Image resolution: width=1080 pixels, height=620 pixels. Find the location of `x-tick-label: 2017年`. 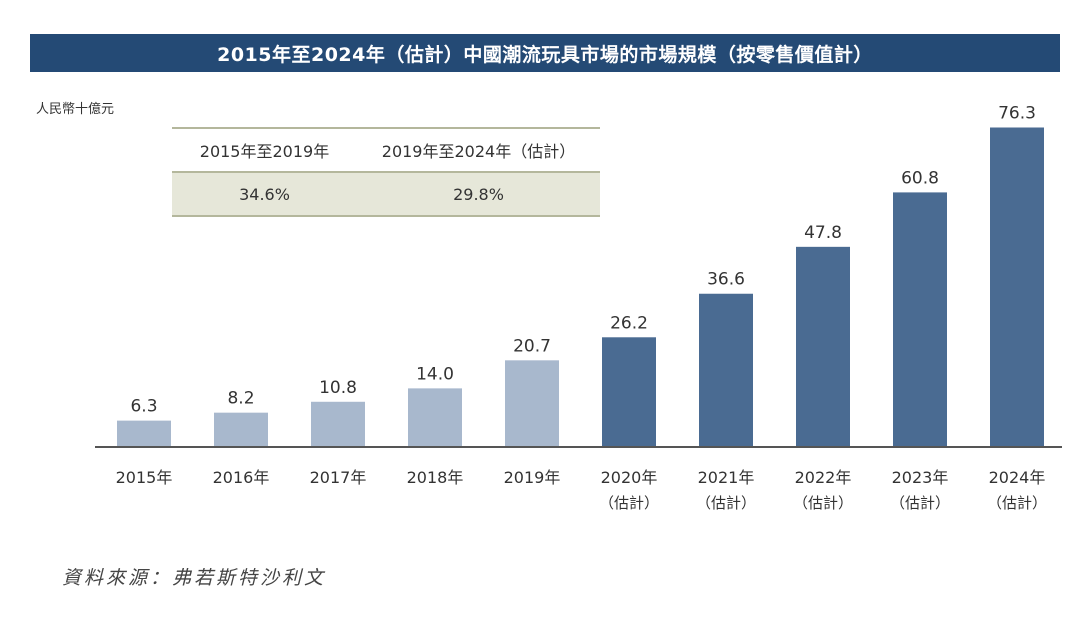

x-tick-label: 2017年 is located at coordinates (338, 477).